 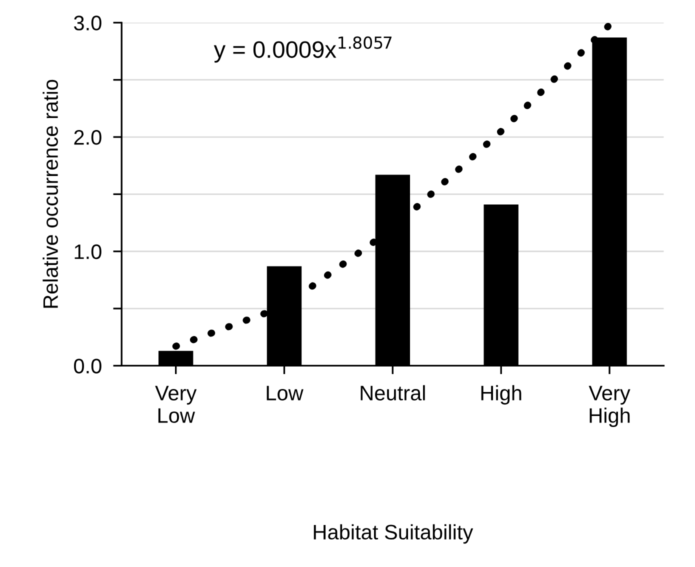 What do you see at coordinates (285, 393) in the screenshot?
I see `x-tick-label: Low` at bounding box center [285, 393].